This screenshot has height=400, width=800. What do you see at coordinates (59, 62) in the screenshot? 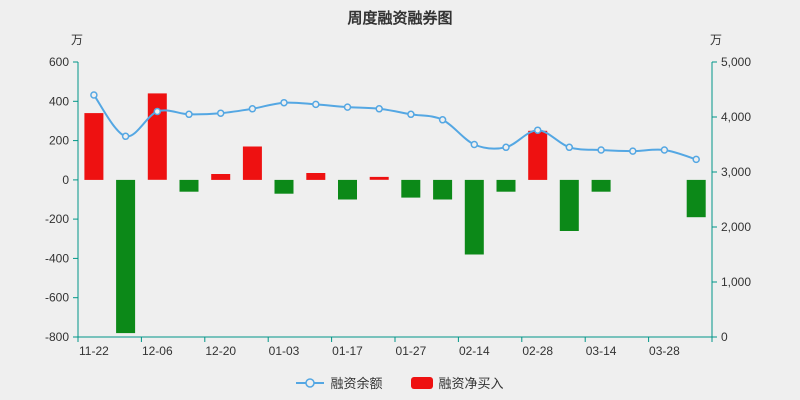
I see `y-axis-left-label: 600` at bounding box center [59, 62].